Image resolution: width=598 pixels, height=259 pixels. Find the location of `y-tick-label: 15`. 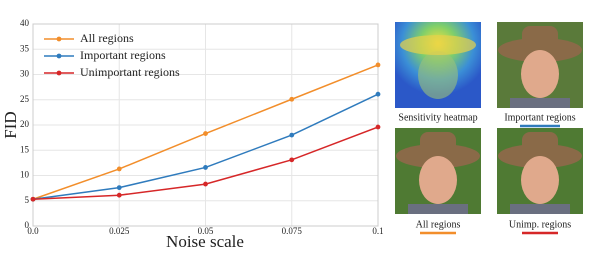

y-tick-label: 15 is located at coordinates (25, 149).